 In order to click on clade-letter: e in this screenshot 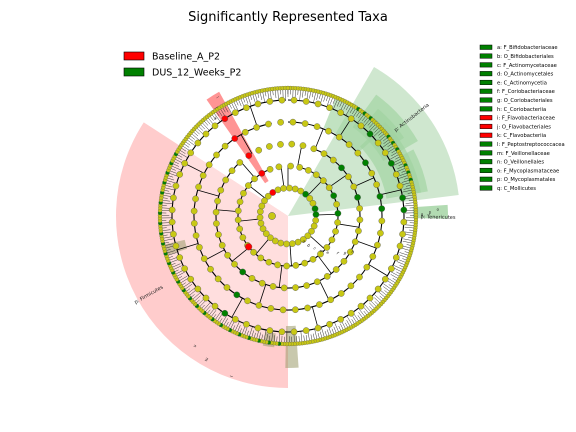, I will do `click(328, 253)`.